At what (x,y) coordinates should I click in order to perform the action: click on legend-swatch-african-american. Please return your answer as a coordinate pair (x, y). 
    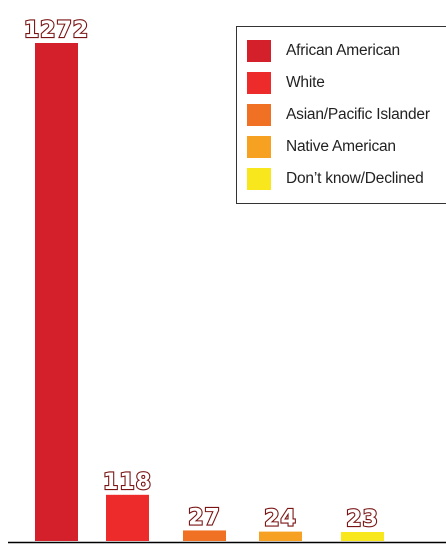
    Looking at the image, I should click on (259, 51).